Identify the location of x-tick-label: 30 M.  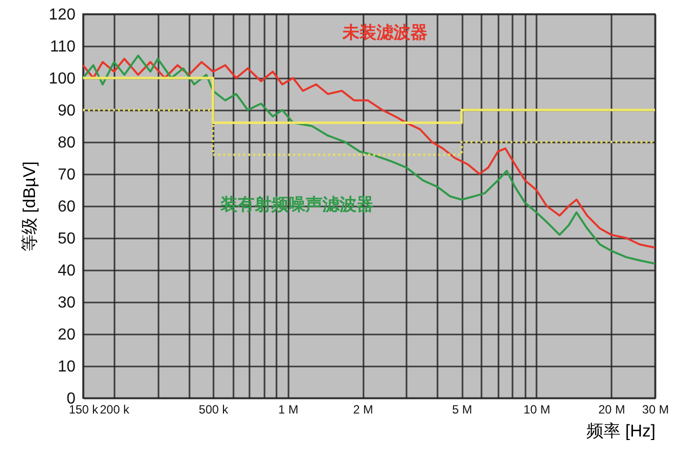
(655, 409).